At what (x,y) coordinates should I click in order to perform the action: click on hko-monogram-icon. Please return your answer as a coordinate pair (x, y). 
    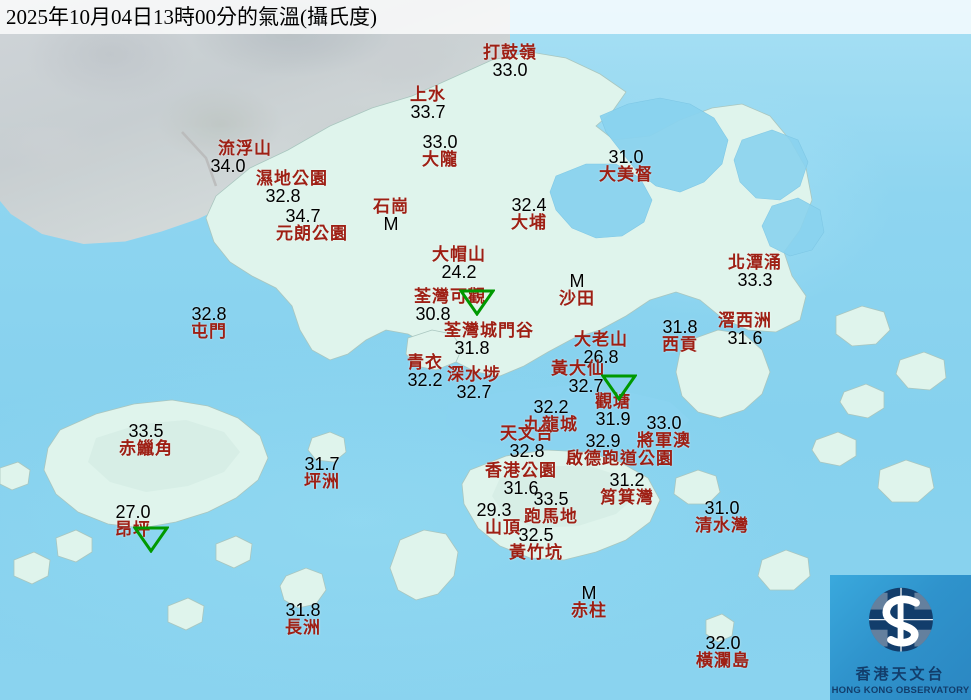
    Looking at the image, I should click on (900, 619).